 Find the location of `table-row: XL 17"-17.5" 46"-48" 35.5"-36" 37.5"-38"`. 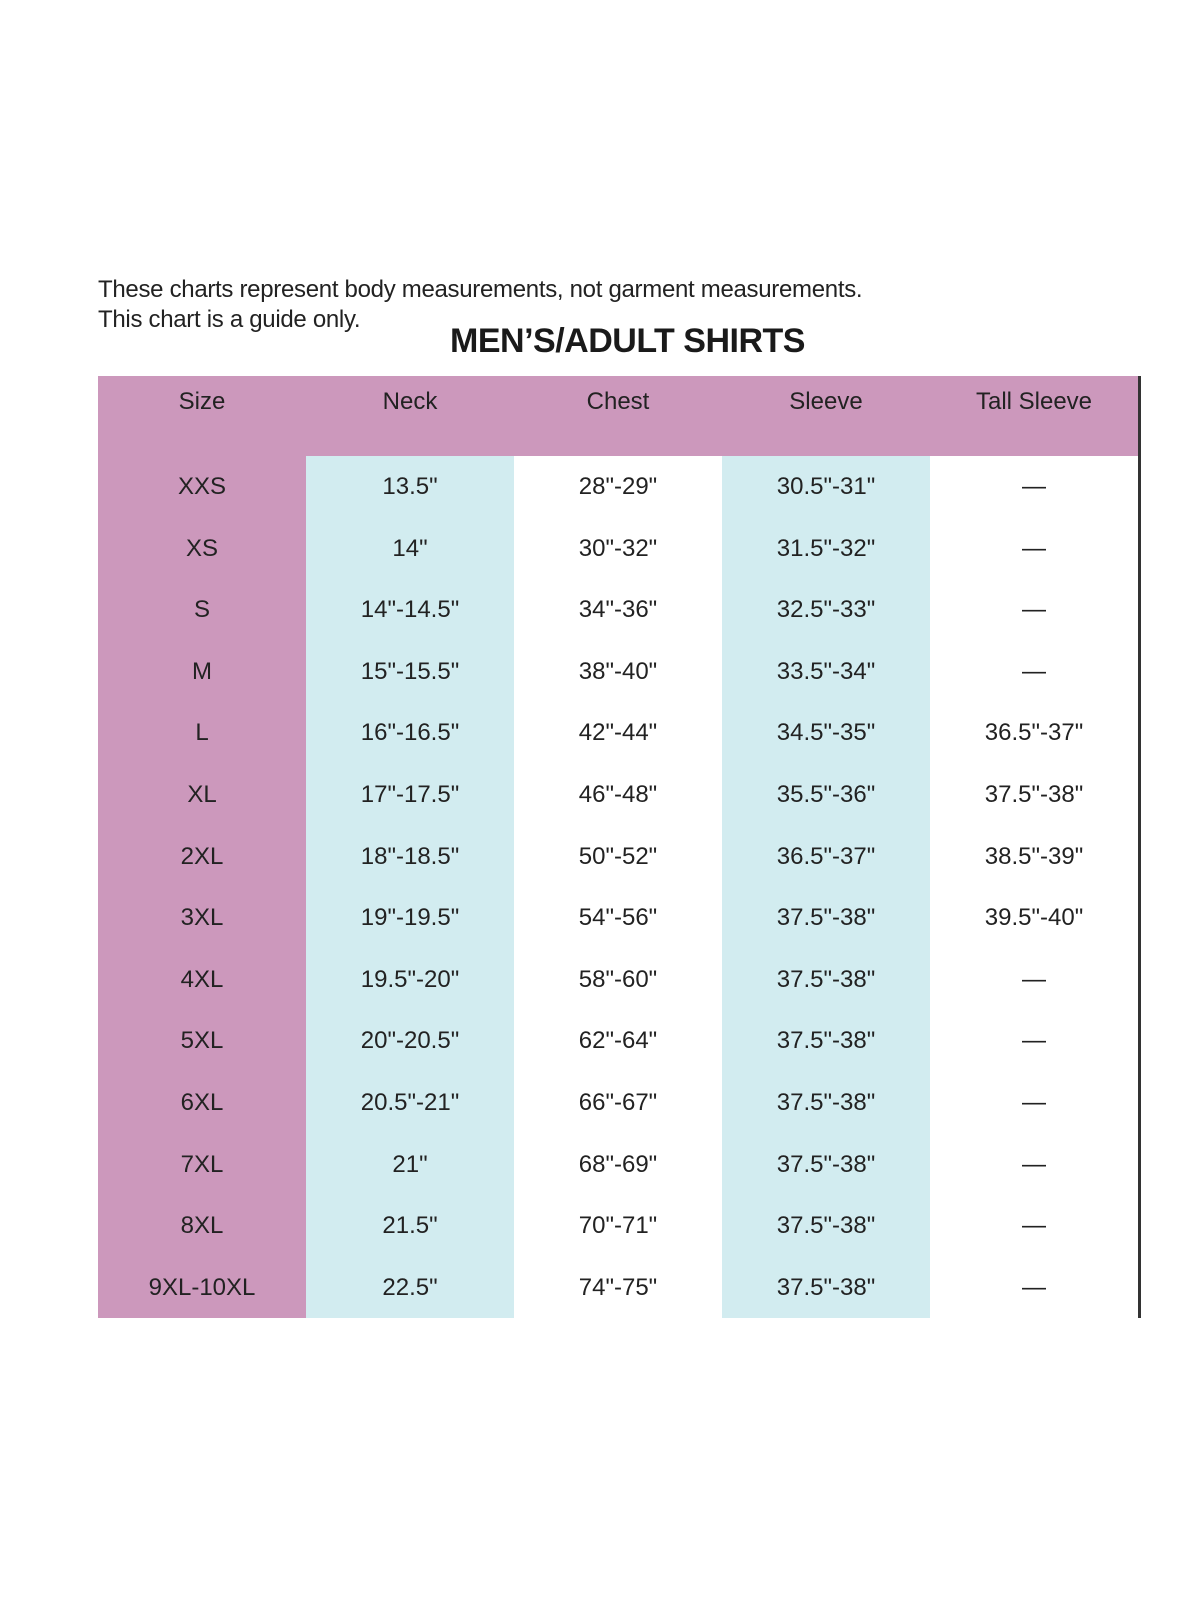

table-row: XL 17"-17.5" 46"-48" 35.5"-36" 37.5"-38" is located at coordinates (618, 794).